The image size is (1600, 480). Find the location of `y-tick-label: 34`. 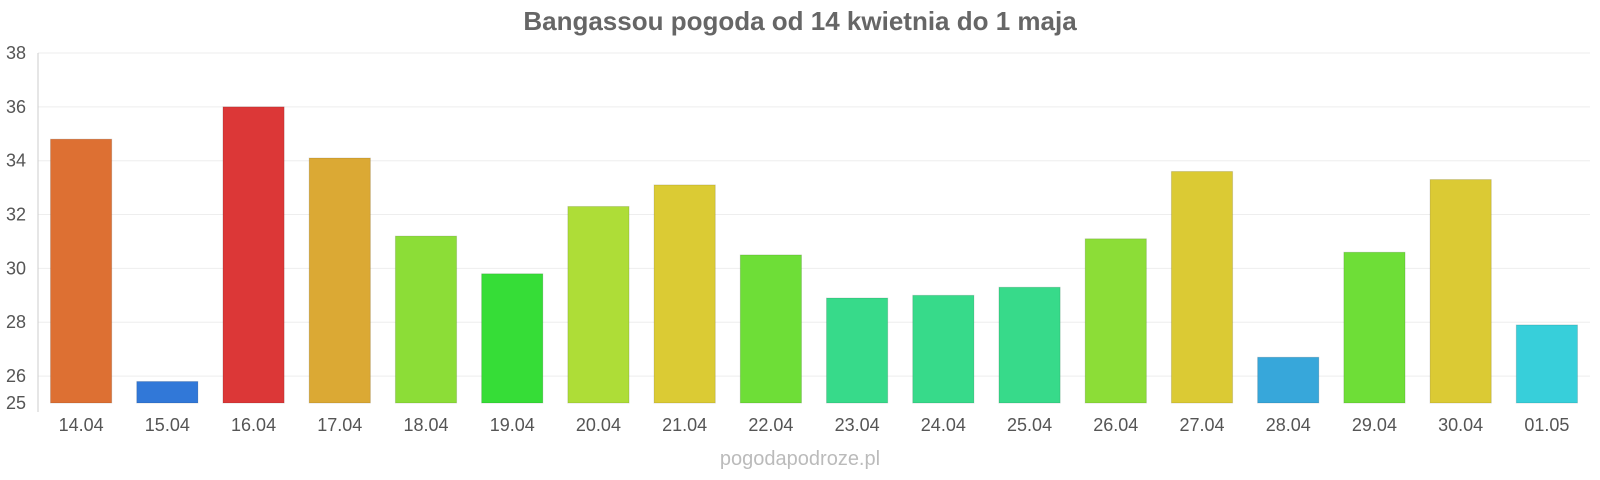

y-tick-label: 34 is located at coordinates (16, 161).